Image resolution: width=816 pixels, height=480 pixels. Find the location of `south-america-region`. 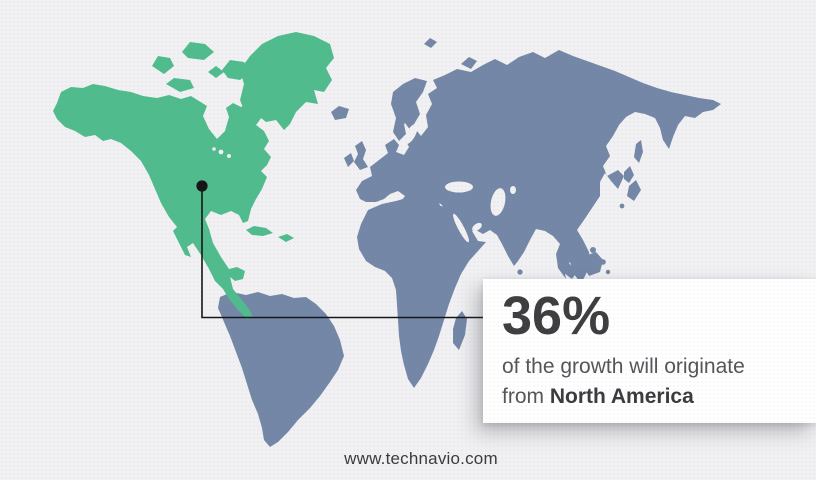

south-america-region is located at coordinates (281, 369).